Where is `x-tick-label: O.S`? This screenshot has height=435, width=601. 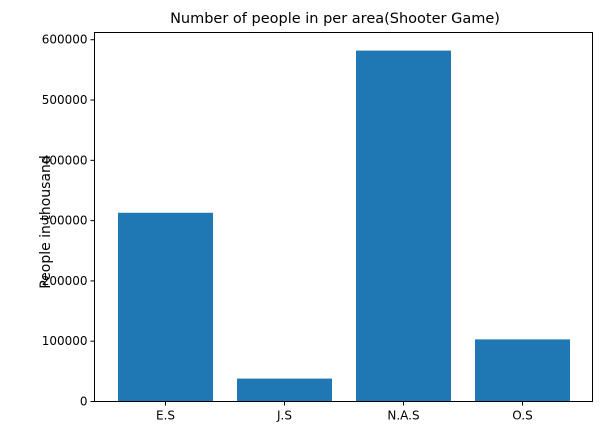
x-tick-label: O.S is located at coordinates (522, 416).